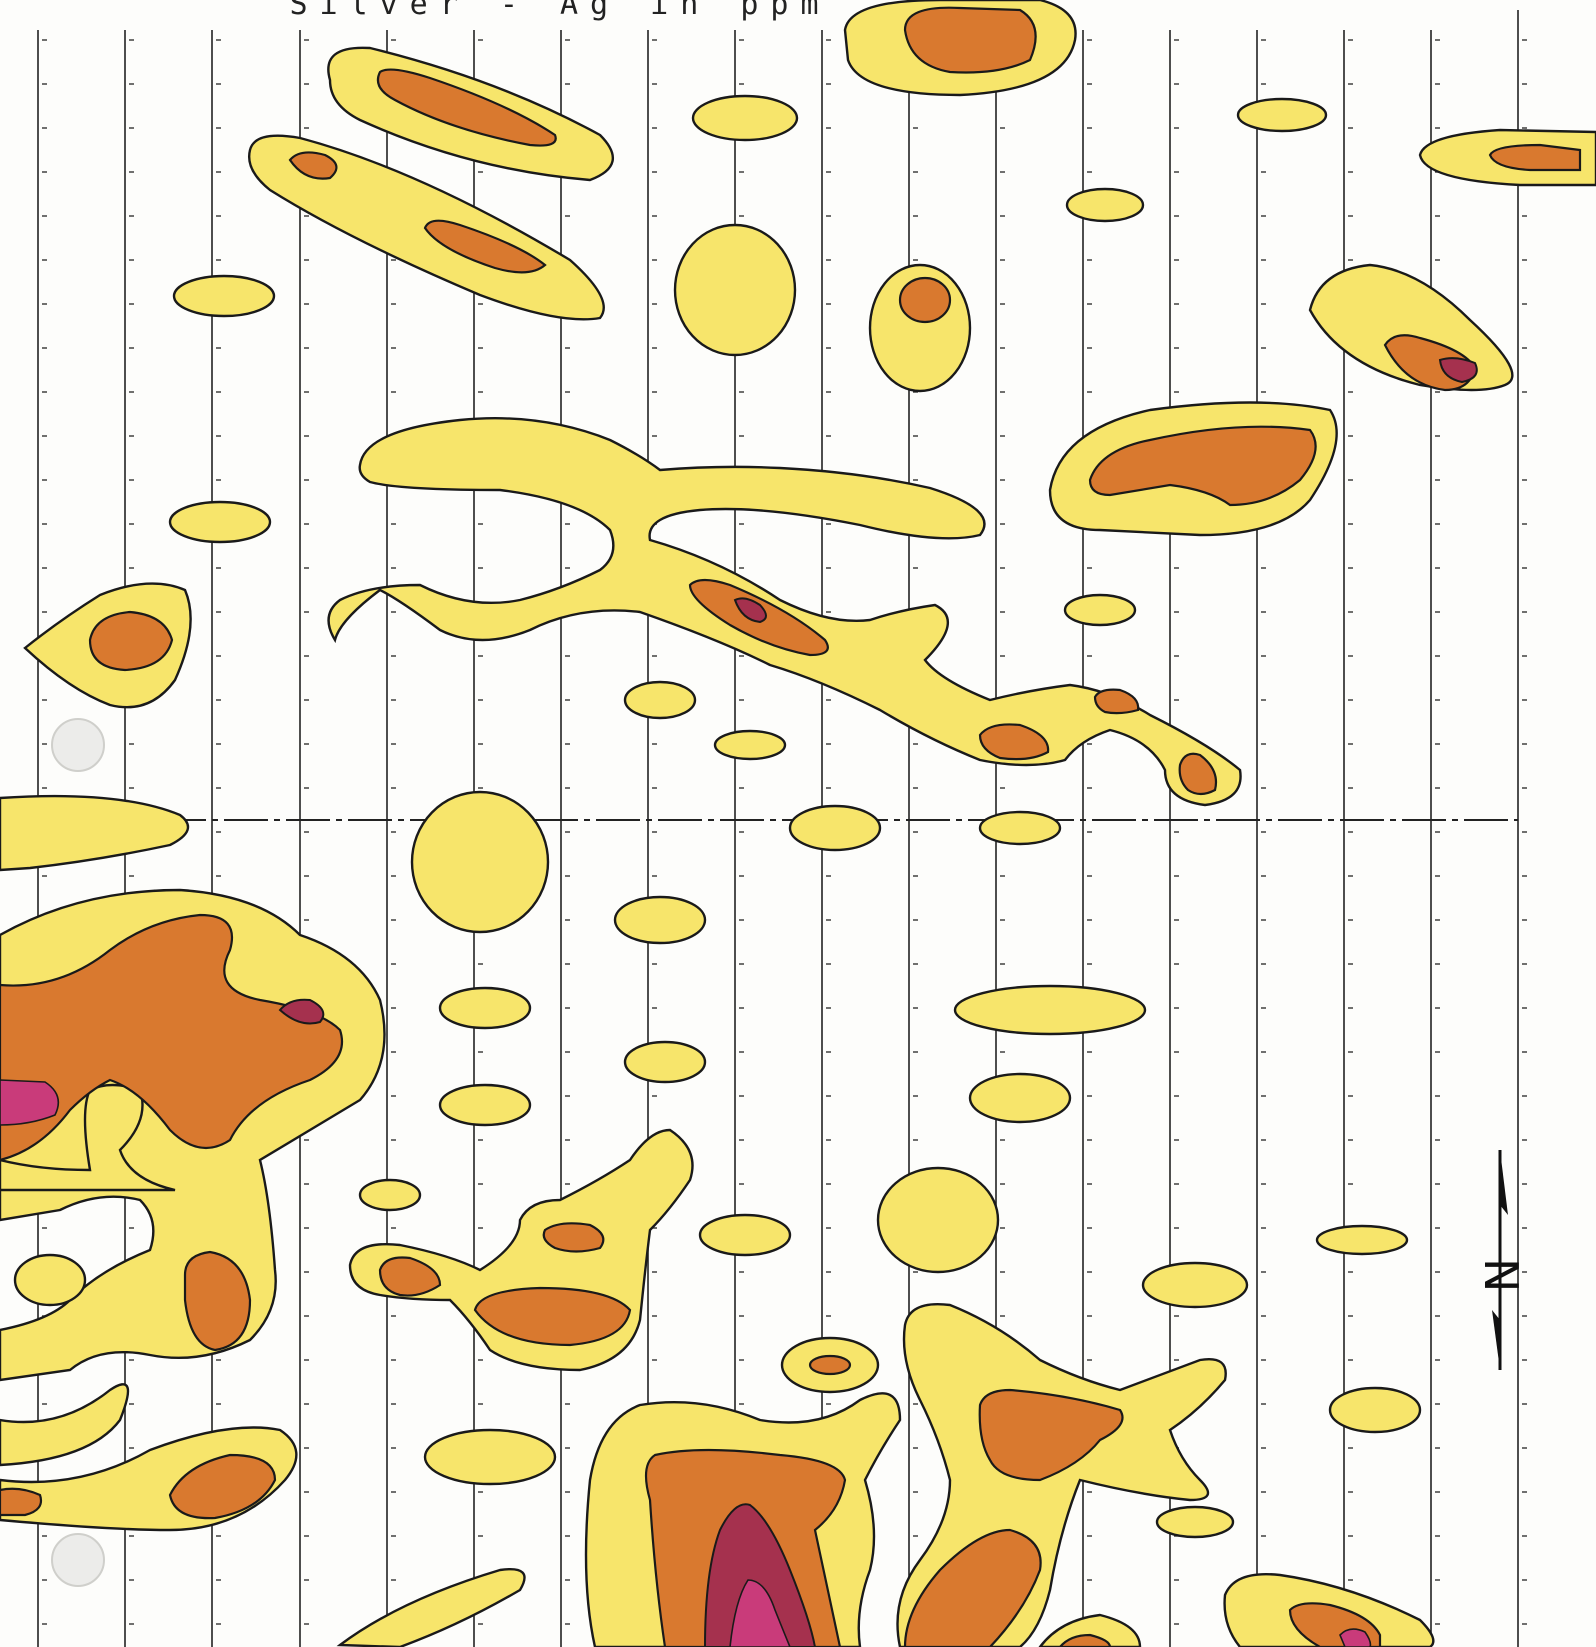 This screenshot has width=1596, height=1647. Describe the element at coordinates (559, 11) in the screenshot. I see `map-title: Silver - Ag in ppm` at that location.